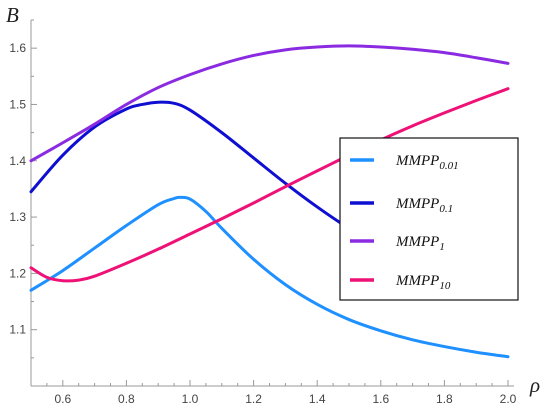 The height and width of the screenshot is (412, 550). Describe the element at coordinates (17, 217) in the screenshot. I see `y-tick-label: 1.3` at that location.